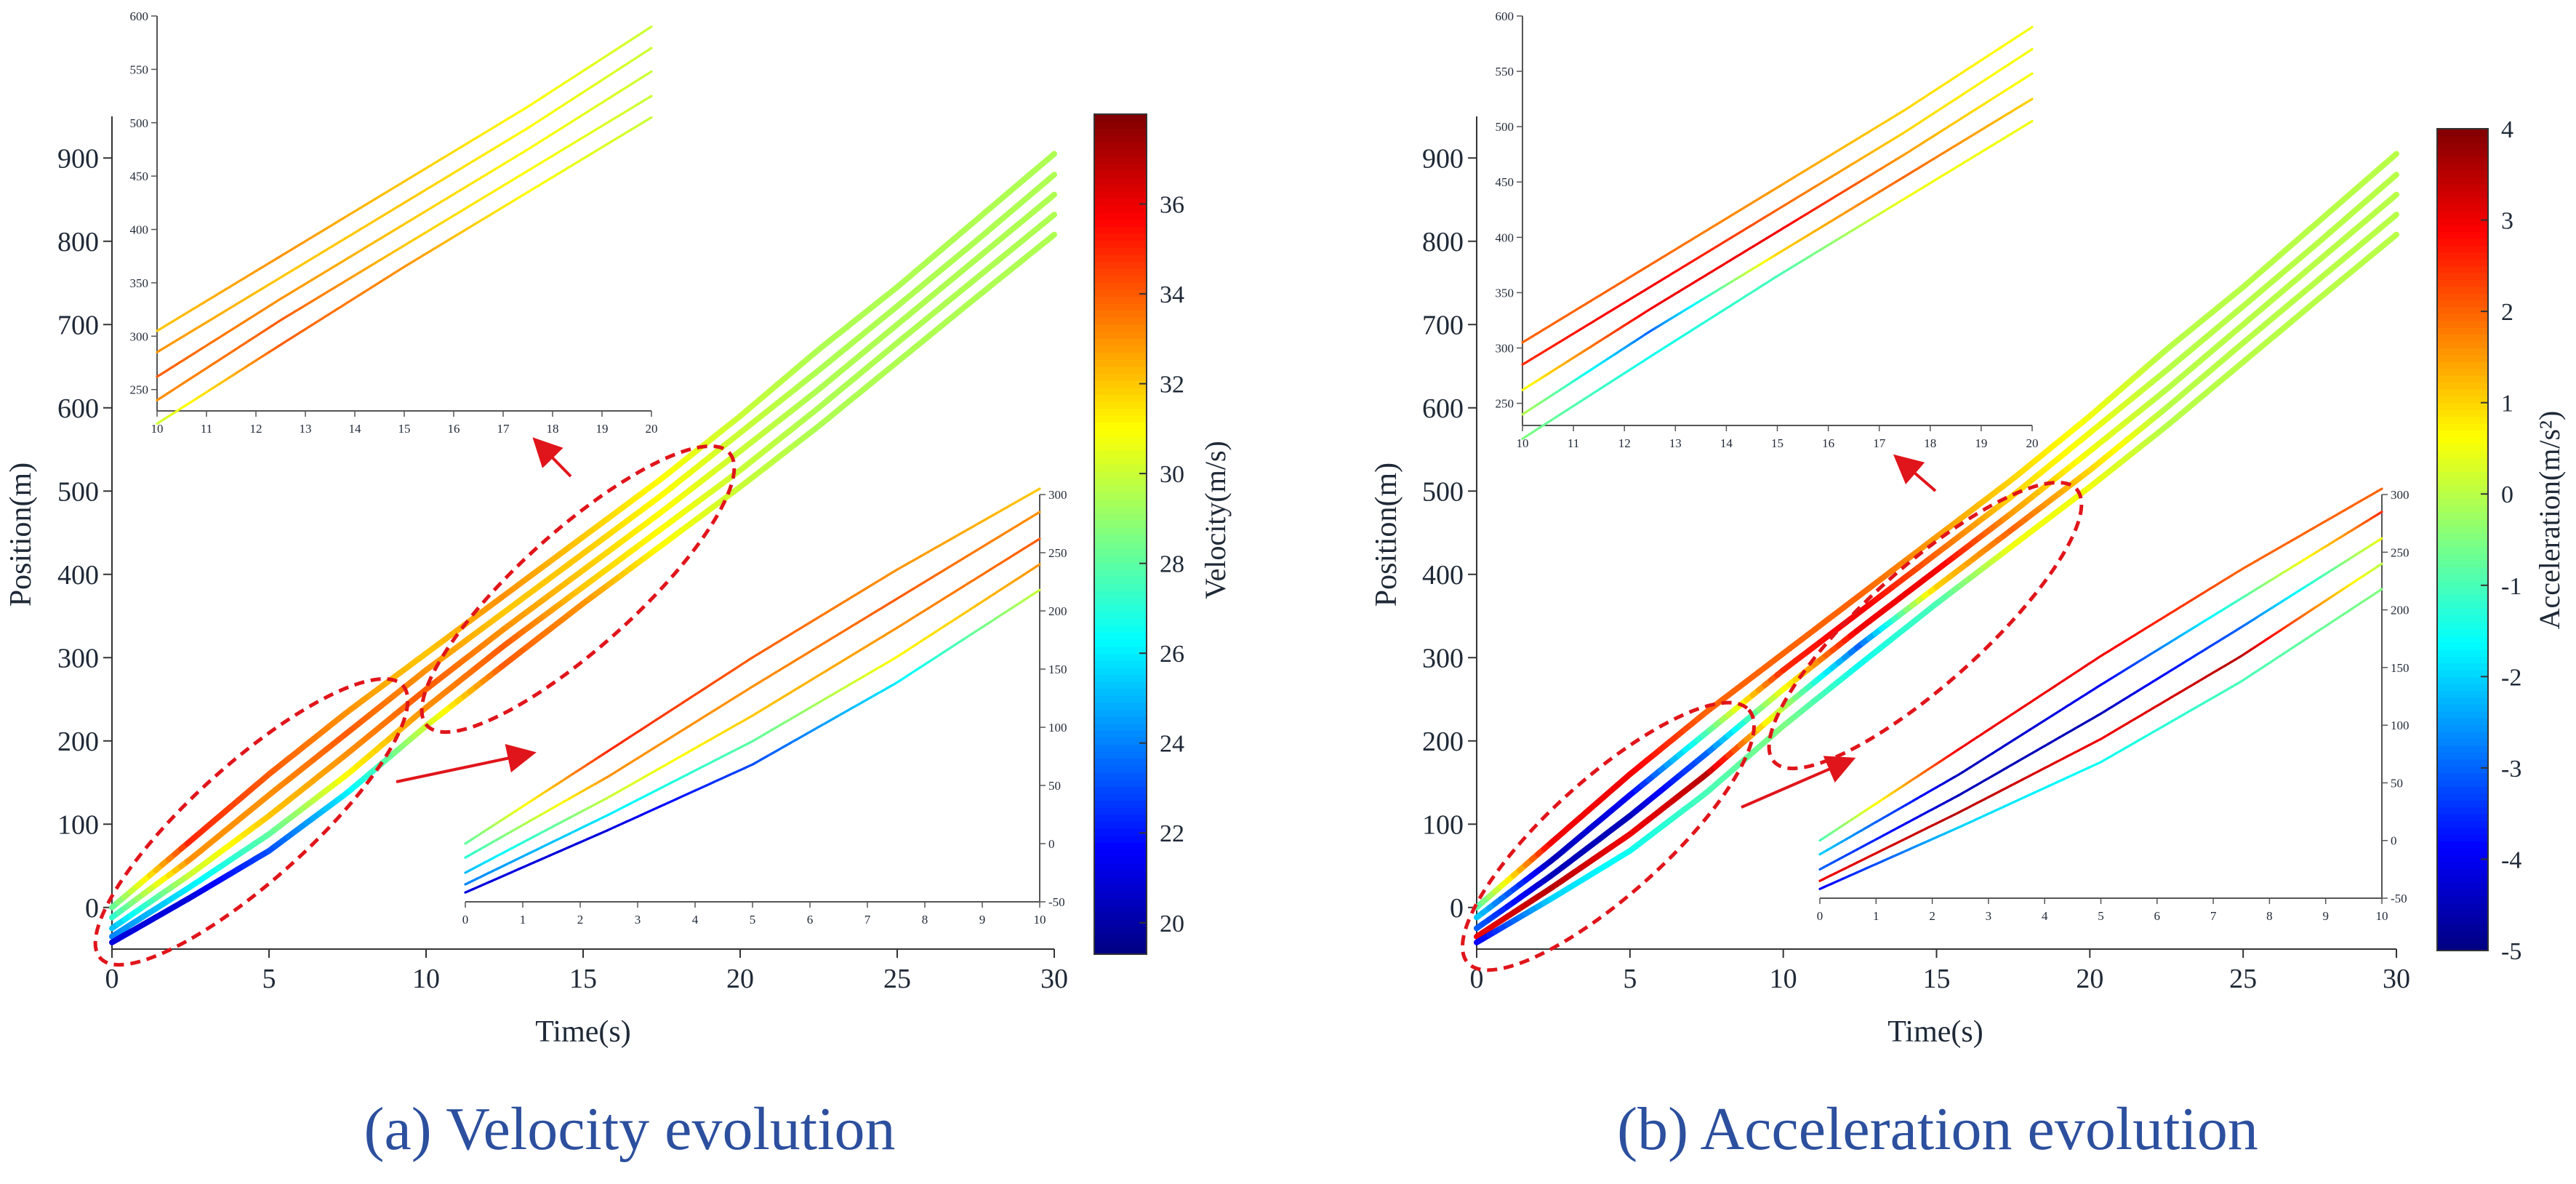 The width and height of the screenshot is (2576, 1184). I want to click on y-tick-label: 700, so click(78, 325).